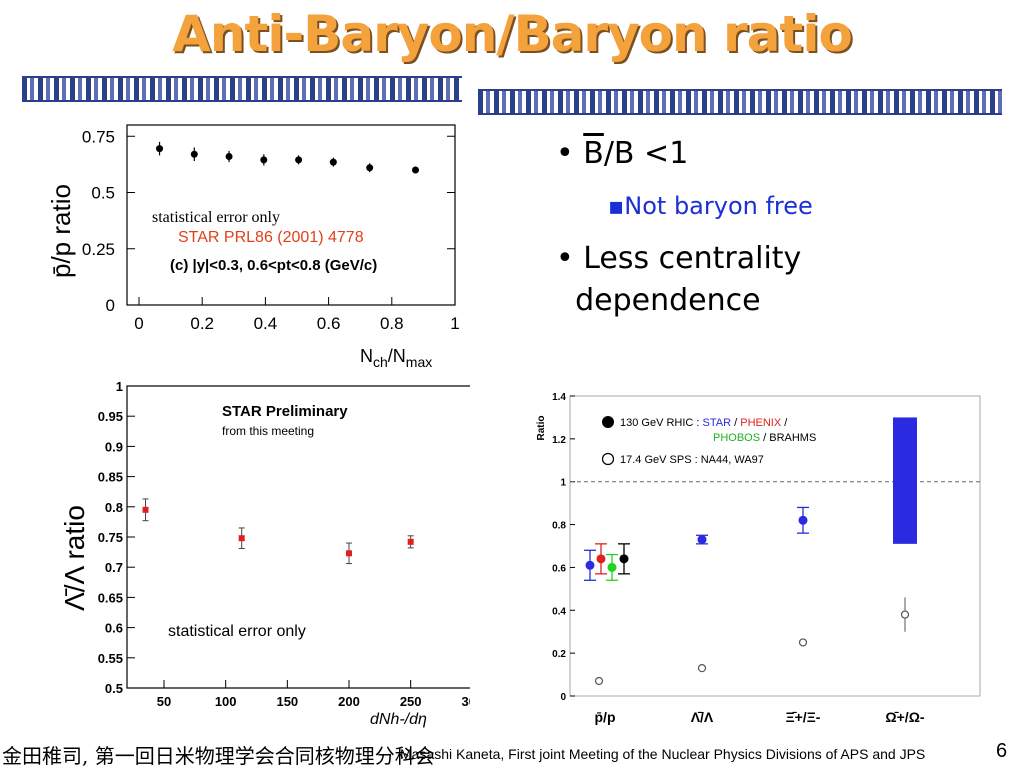 Image resolution: width=1024 pixels, height=769 pixels. Describe the element at coordinates (559, 654) in the screenshot. I see `y-tick-label: 0.2` at that location.